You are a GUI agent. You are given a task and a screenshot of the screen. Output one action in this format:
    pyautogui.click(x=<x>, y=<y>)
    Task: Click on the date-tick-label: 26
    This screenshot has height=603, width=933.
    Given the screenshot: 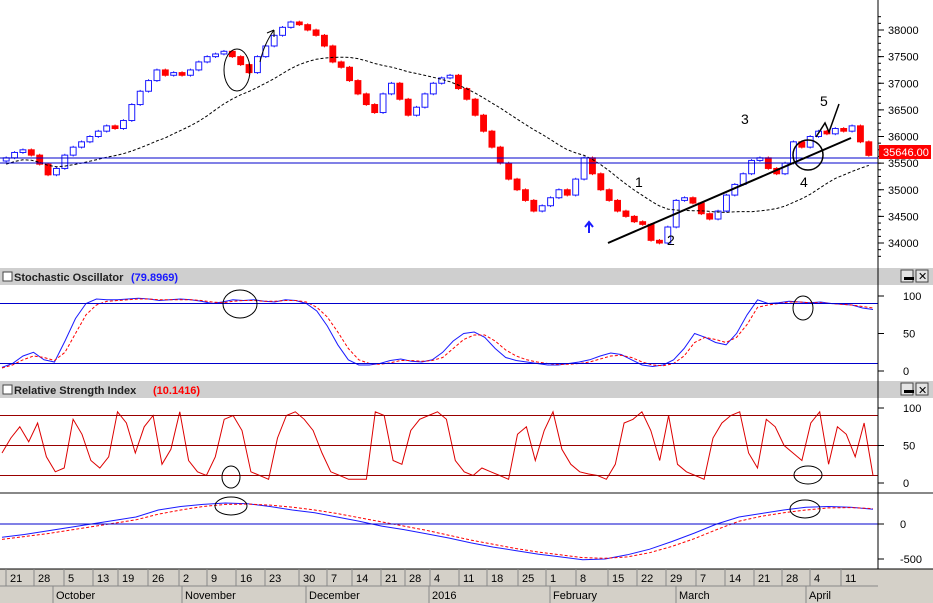 What is the action you would take?
    pyautogui.click(x=158, y=579)
    